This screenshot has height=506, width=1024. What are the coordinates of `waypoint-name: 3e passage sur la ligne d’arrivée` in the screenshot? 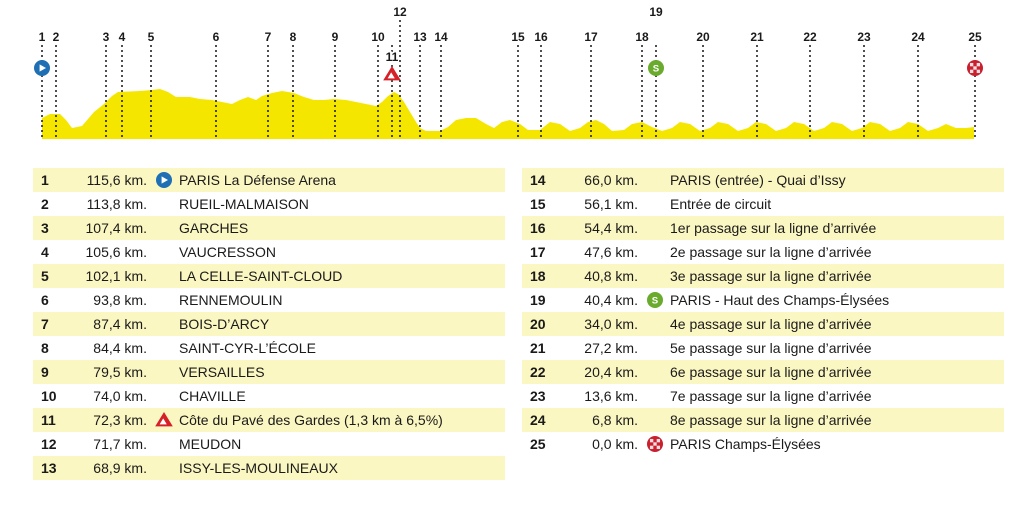 It's located at (835, 276).